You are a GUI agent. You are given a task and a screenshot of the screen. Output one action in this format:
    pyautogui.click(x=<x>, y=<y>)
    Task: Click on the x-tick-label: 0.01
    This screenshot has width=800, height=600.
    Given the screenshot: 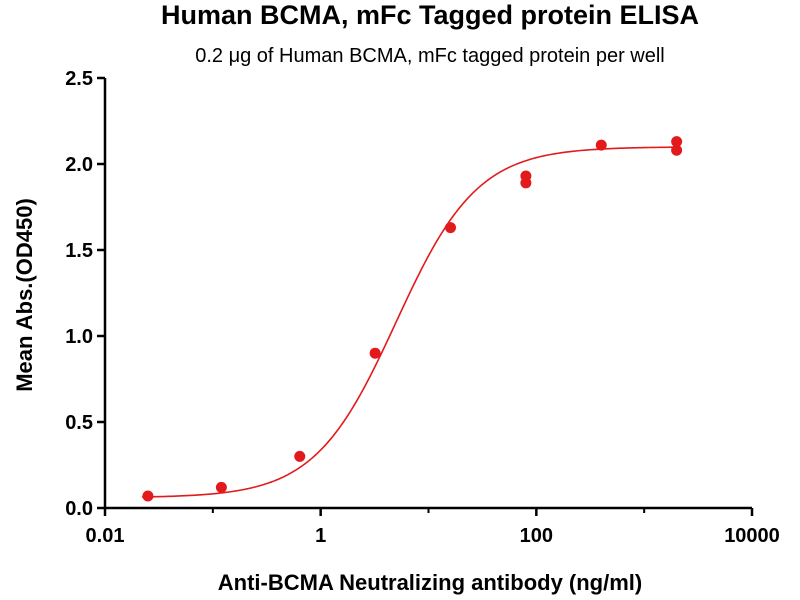 What is the action you would take?
    pyautogui.click(x=105, y=536)
    